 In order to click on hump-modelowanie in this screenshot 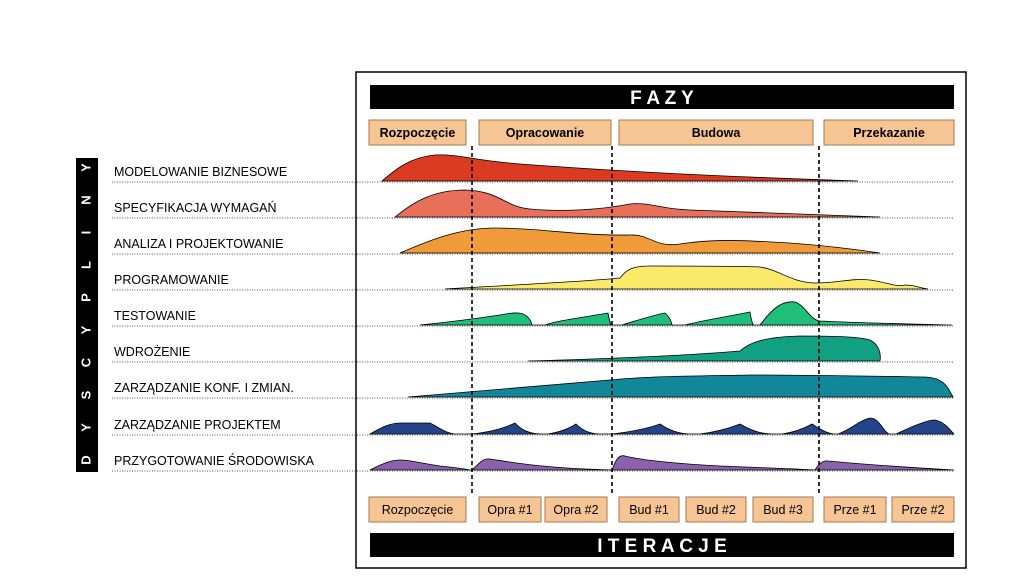, I will do `click(619, 168)`.